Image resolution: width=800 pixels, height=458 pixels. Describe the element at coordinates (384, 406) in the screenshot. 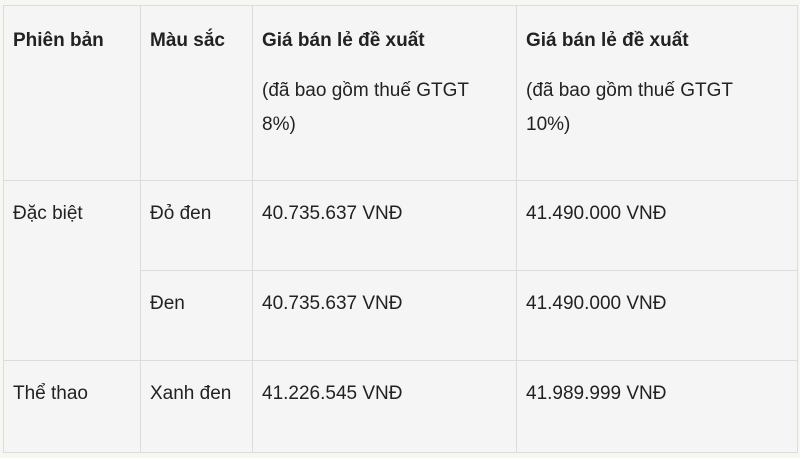

I see `price-8-cell: 41.226.545 VNĐ` at that location.